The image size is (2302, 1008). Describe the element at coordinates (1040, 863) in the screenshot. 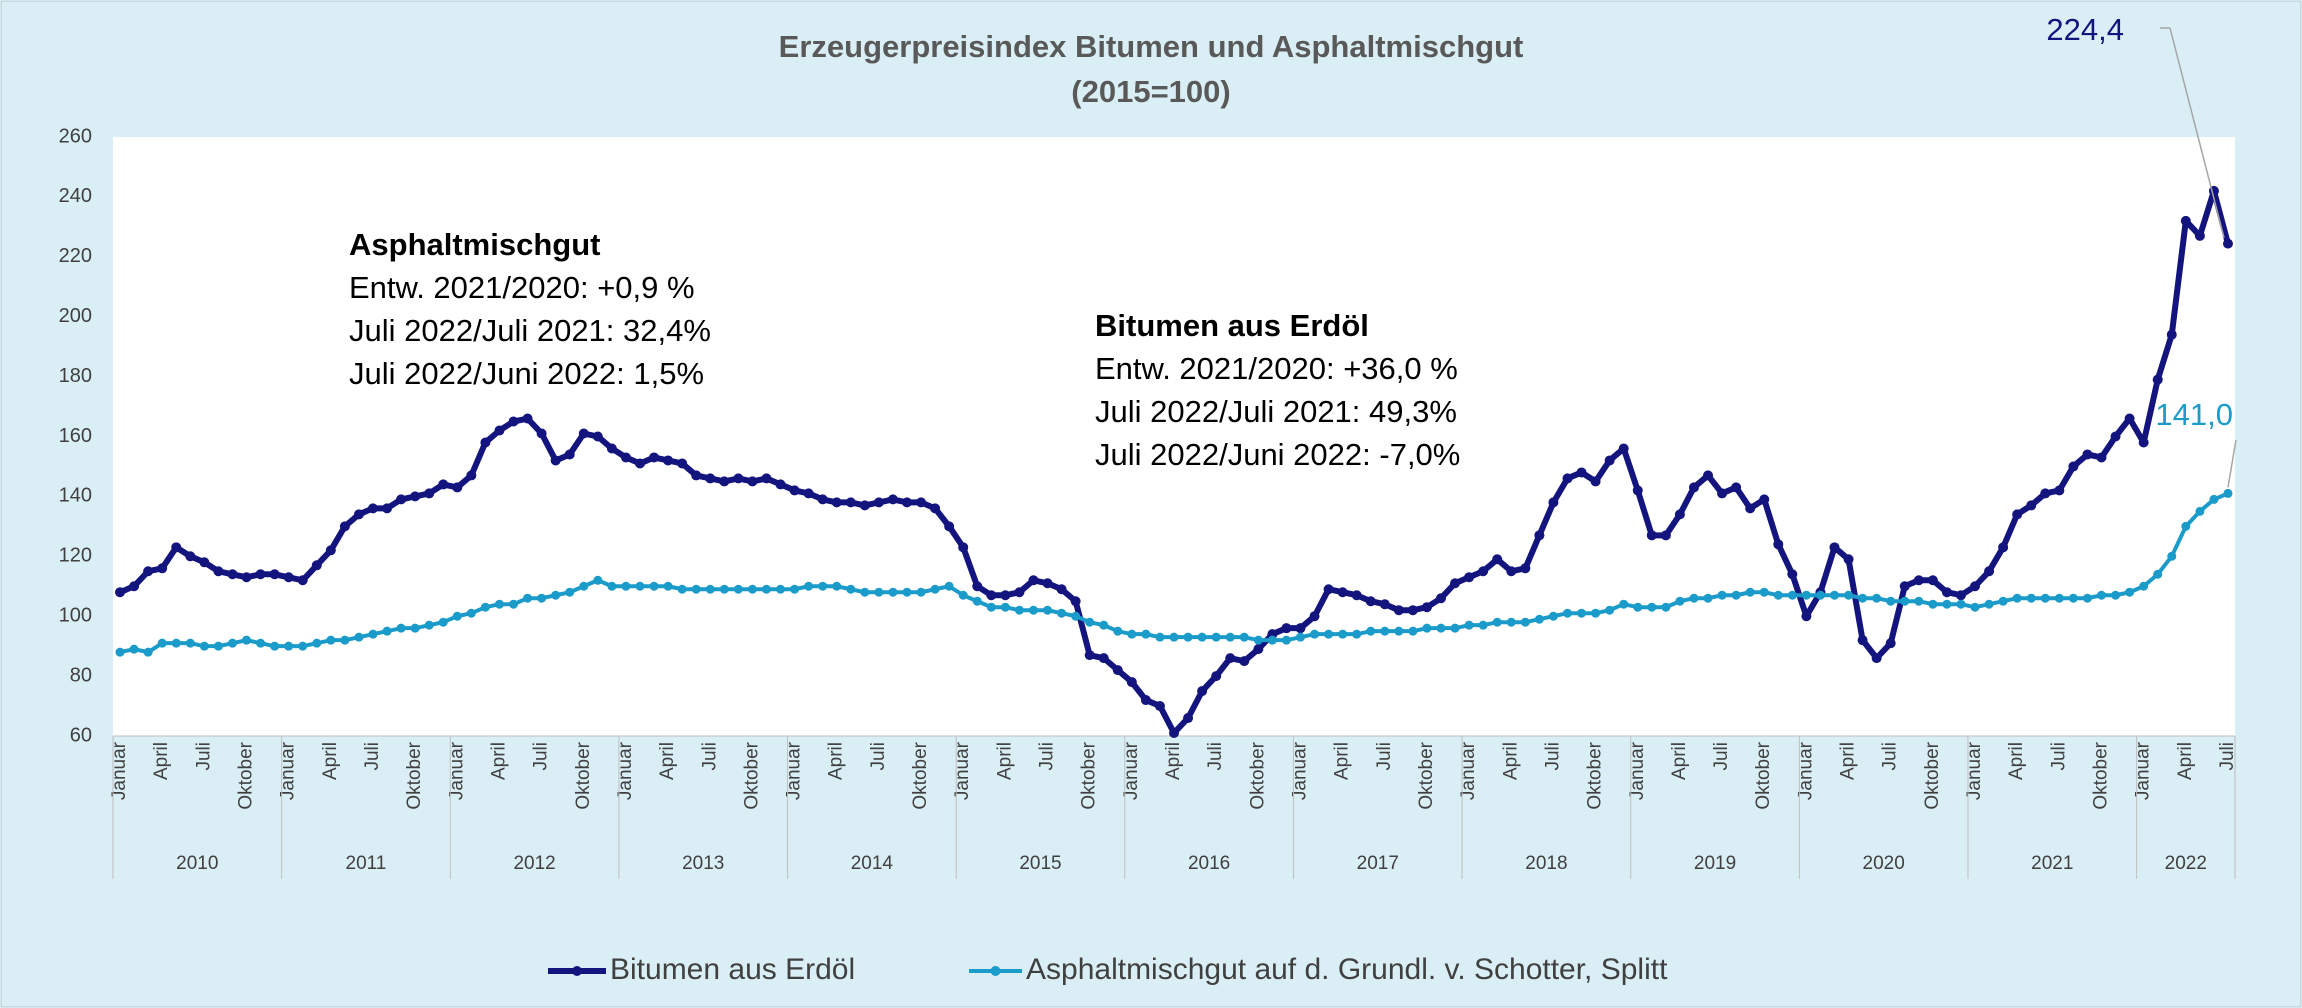

I see `year-label: 2015` at that location.